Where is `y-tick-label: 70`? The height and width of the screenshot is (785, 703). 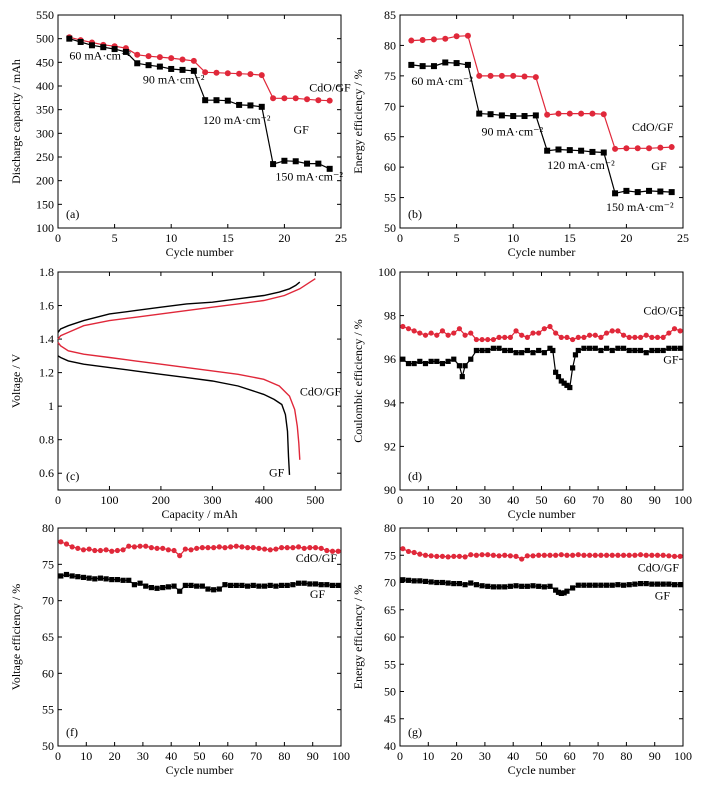 y-tick-label: 70 is located at coordinates (390, 106).